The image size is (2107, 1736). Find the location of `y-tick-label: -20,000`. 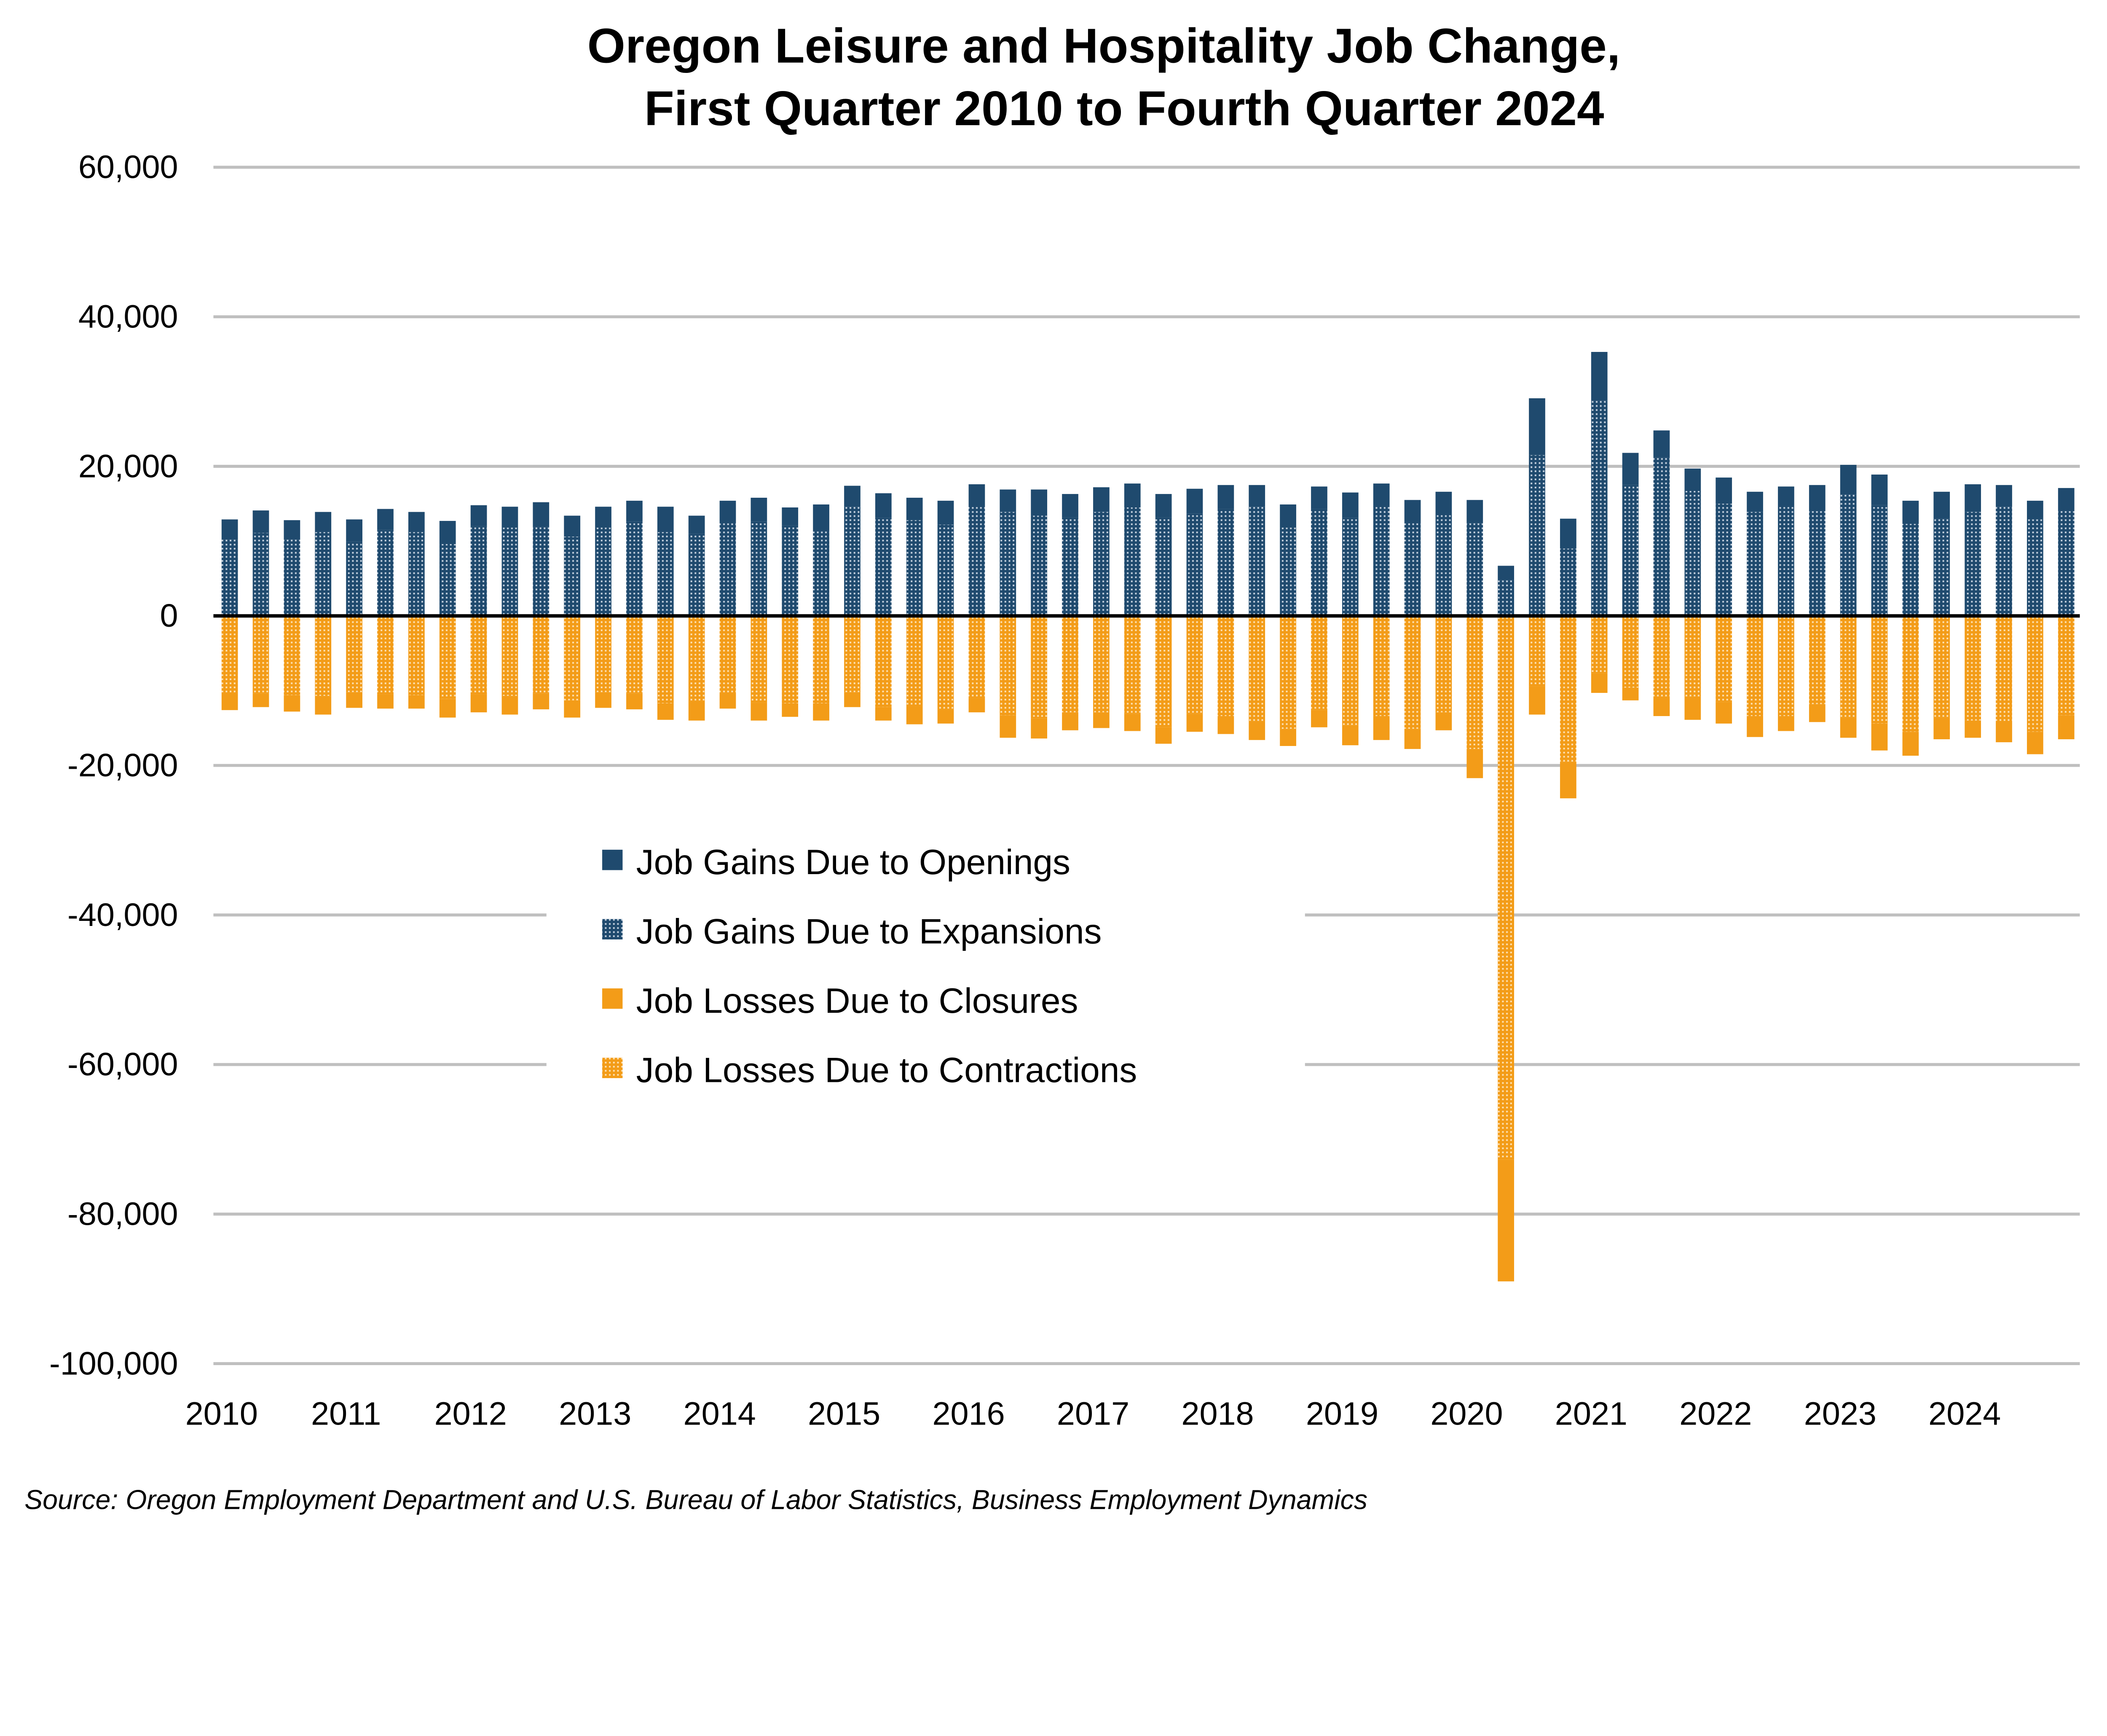

y-tick-label: -20,000 is located at coordinates (122, 765).